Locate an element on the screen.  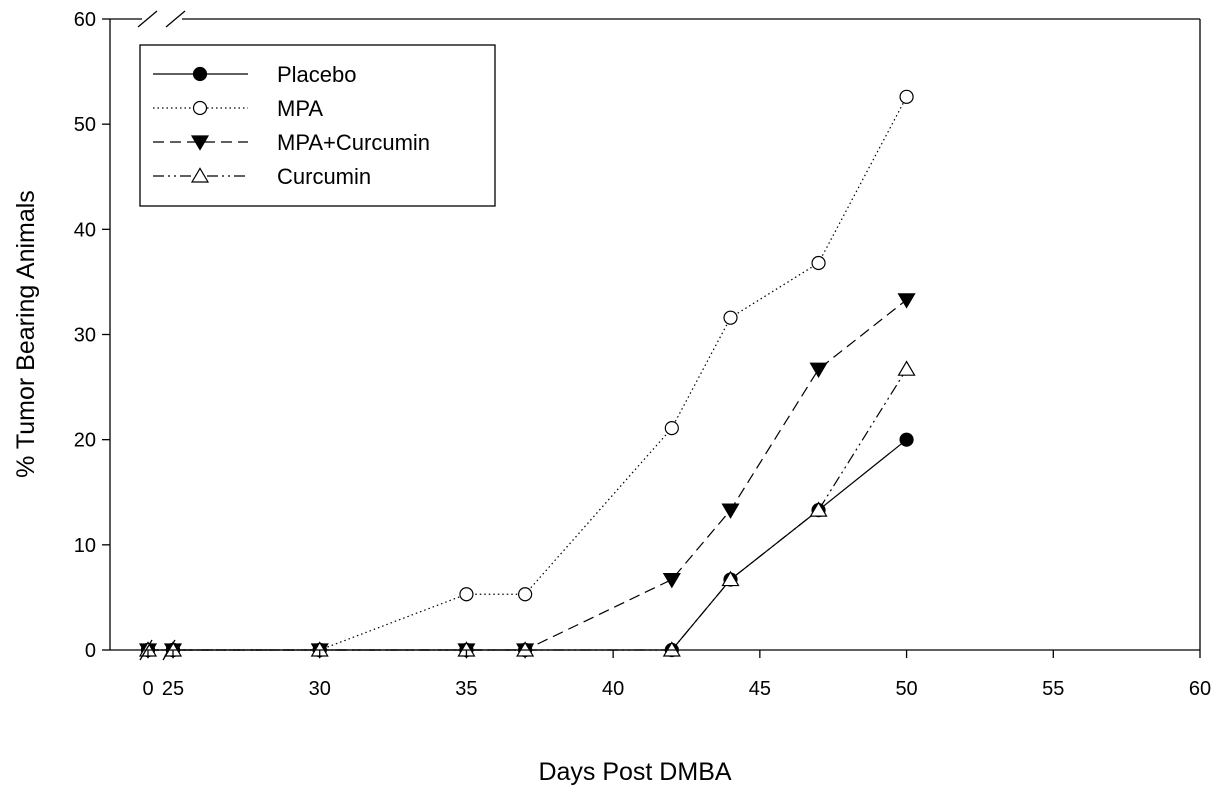
x-tick-label: 45 is located at coordinates (760, 689).